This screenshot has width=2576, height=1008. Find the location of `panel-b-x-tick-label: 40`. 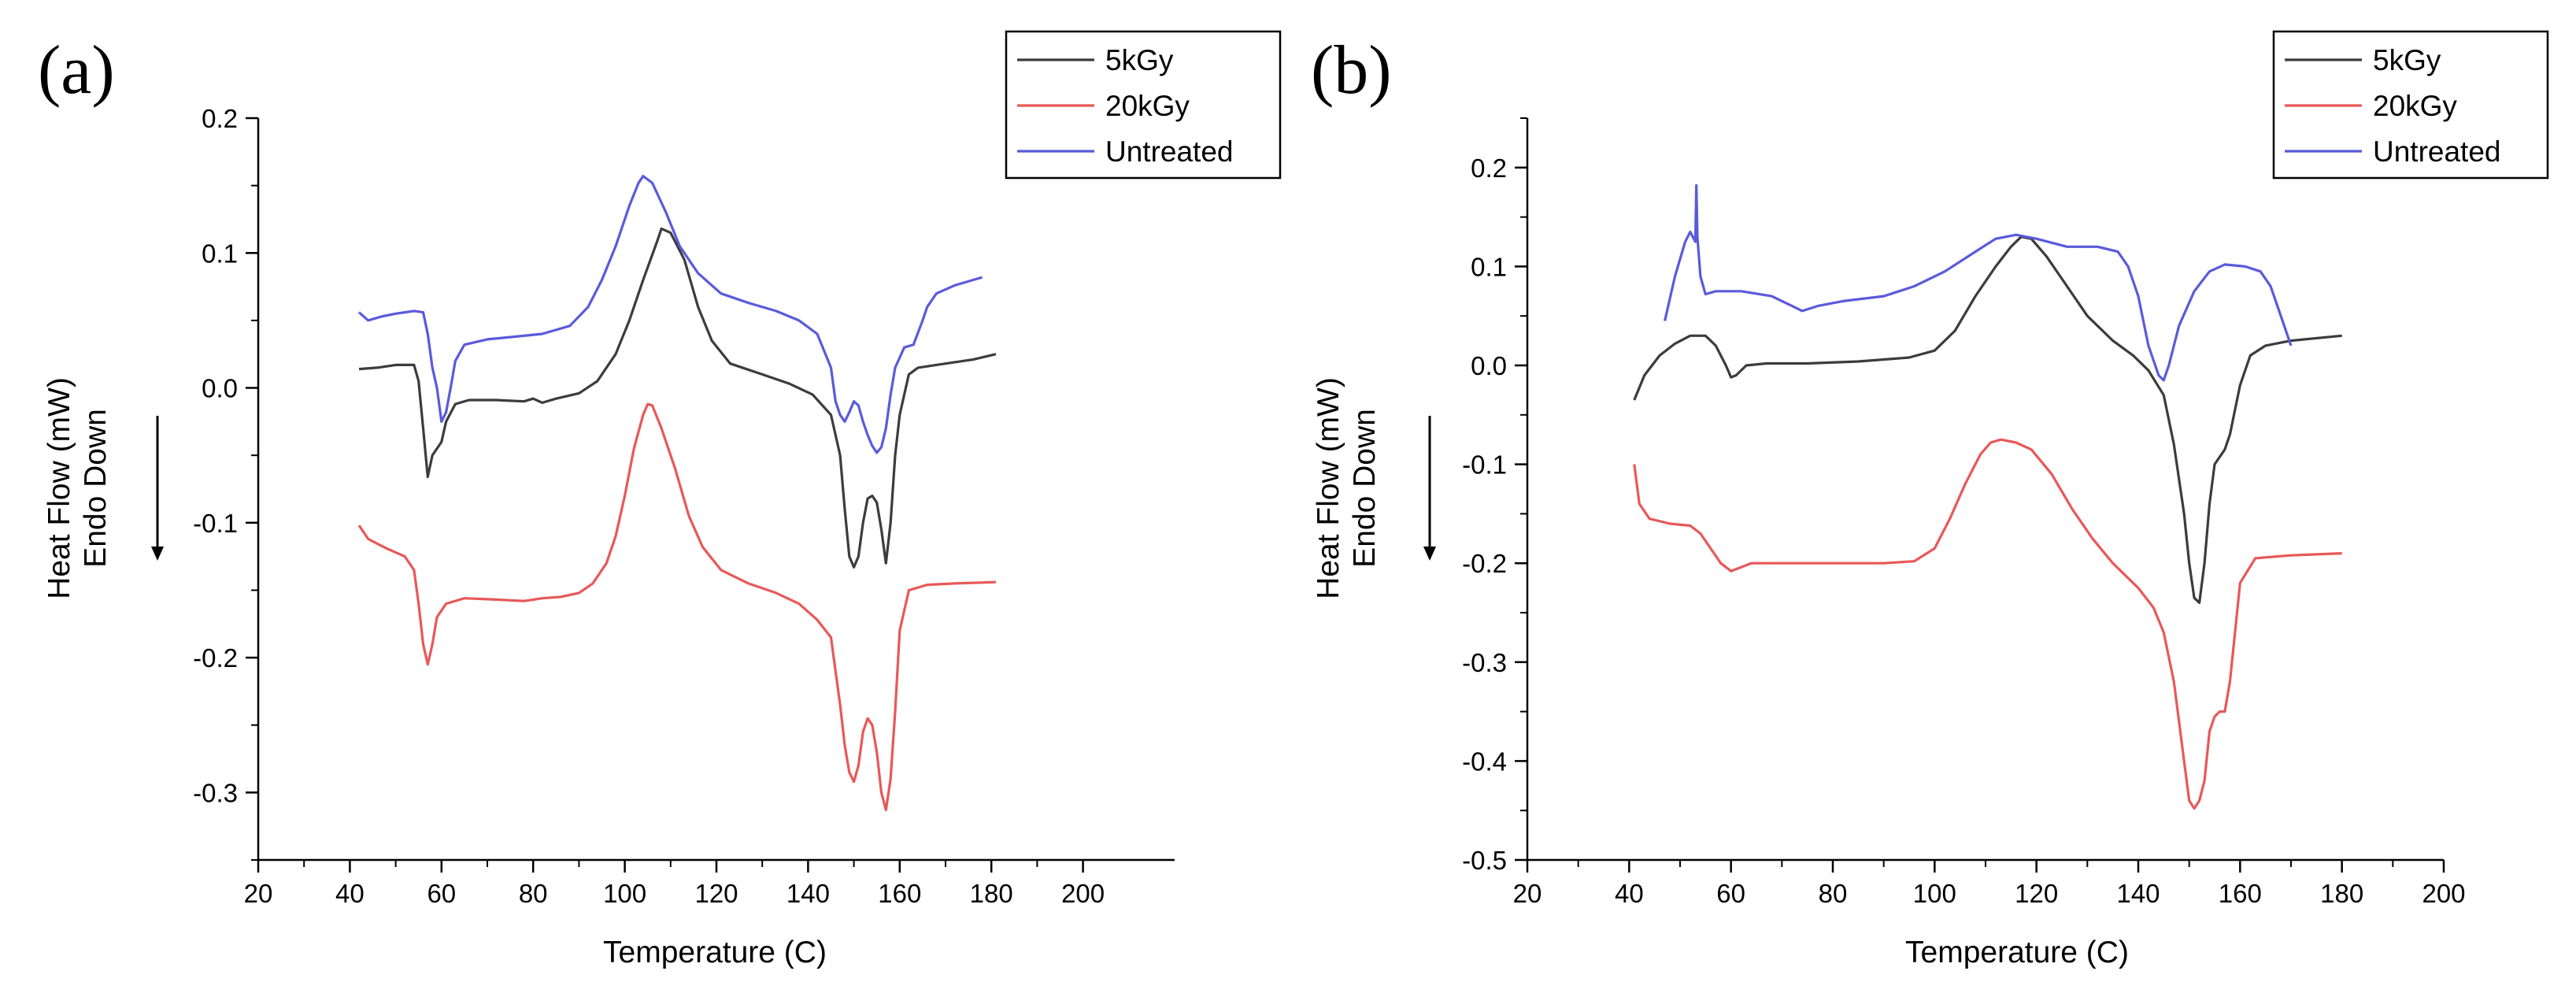

panel-b-x-tick-label: 40 is located at coordinates (1629, 893).